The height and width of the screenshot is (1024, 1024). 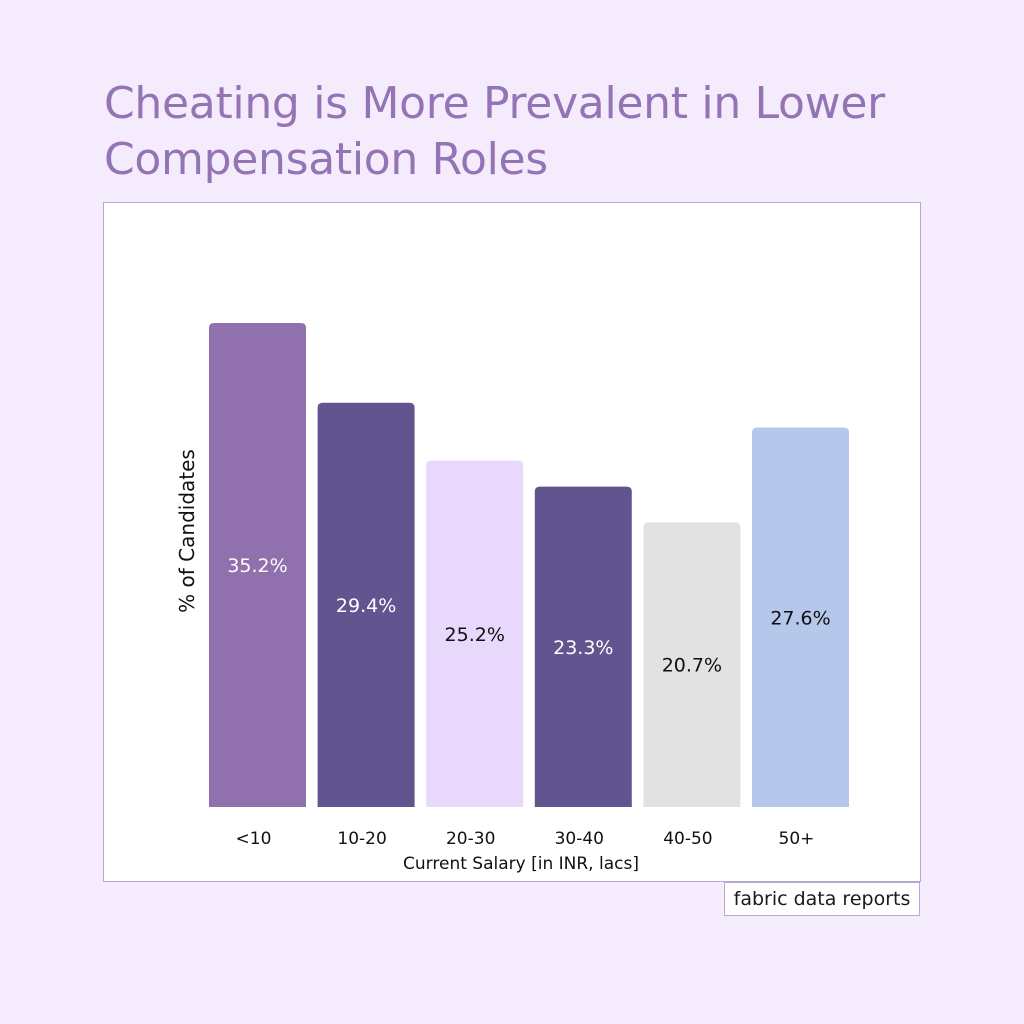 I want to click on bar-50+, so click(x=800, y=617).